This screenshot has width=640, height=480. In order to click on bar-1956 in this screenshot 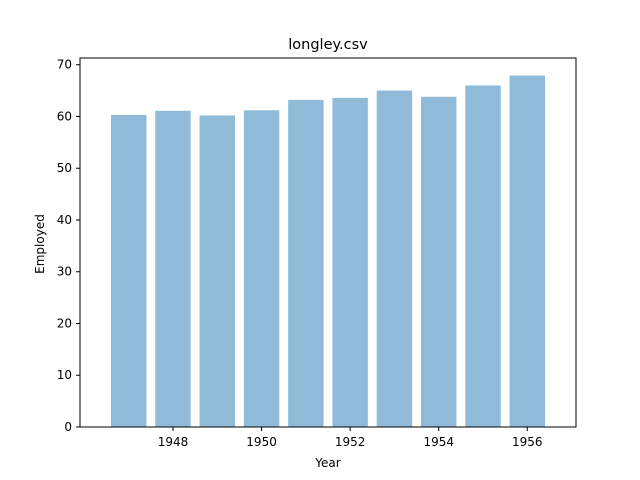, I will do `click(527, 251)`.